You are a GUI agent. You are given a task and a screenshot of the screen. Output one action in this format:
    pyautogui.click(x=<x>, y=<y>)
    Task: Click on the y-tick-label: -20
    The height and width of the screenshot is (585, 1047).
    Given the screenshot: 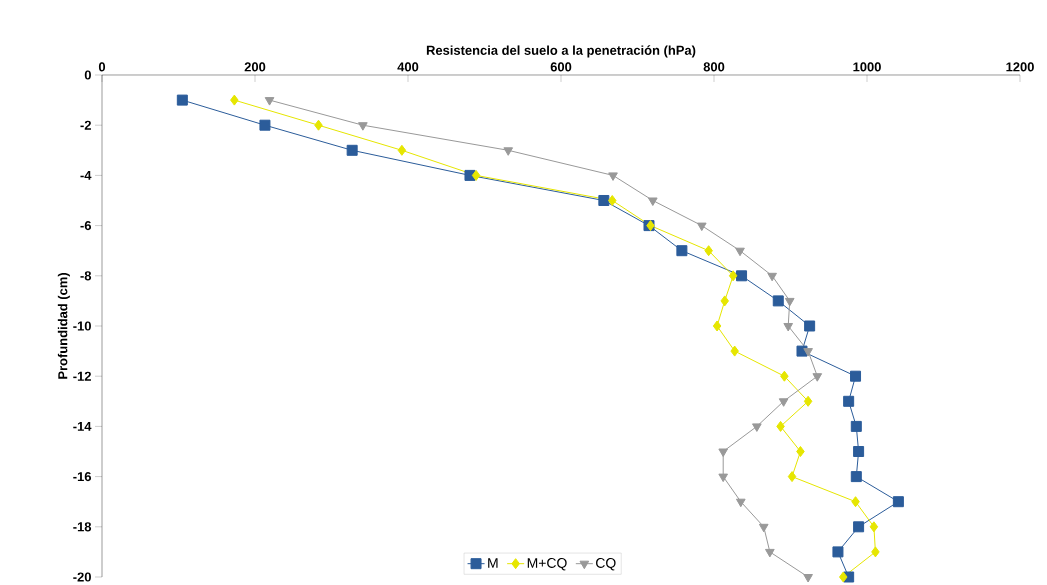 What is the action you would take?
    pyautogui.click(x=82, y=577)
    